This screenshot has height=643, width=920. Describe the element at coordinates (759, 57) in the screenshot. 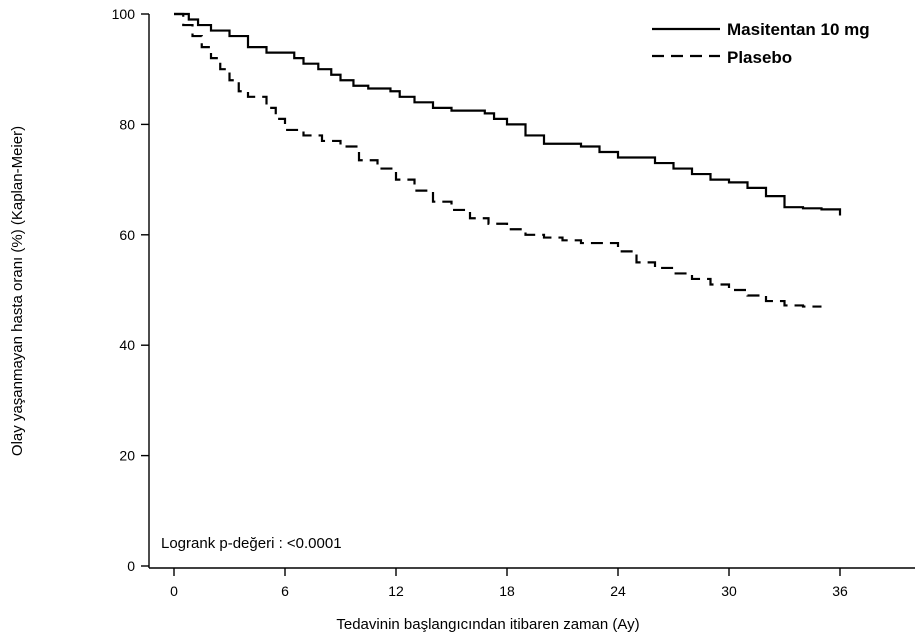

I see `legend-label-plasebo: Plasebo` at that location.